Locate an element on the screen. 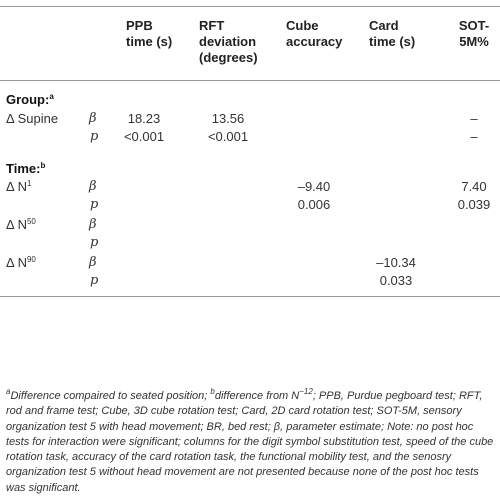  cell-sot-beta: – is located at coordinates (474, 118).